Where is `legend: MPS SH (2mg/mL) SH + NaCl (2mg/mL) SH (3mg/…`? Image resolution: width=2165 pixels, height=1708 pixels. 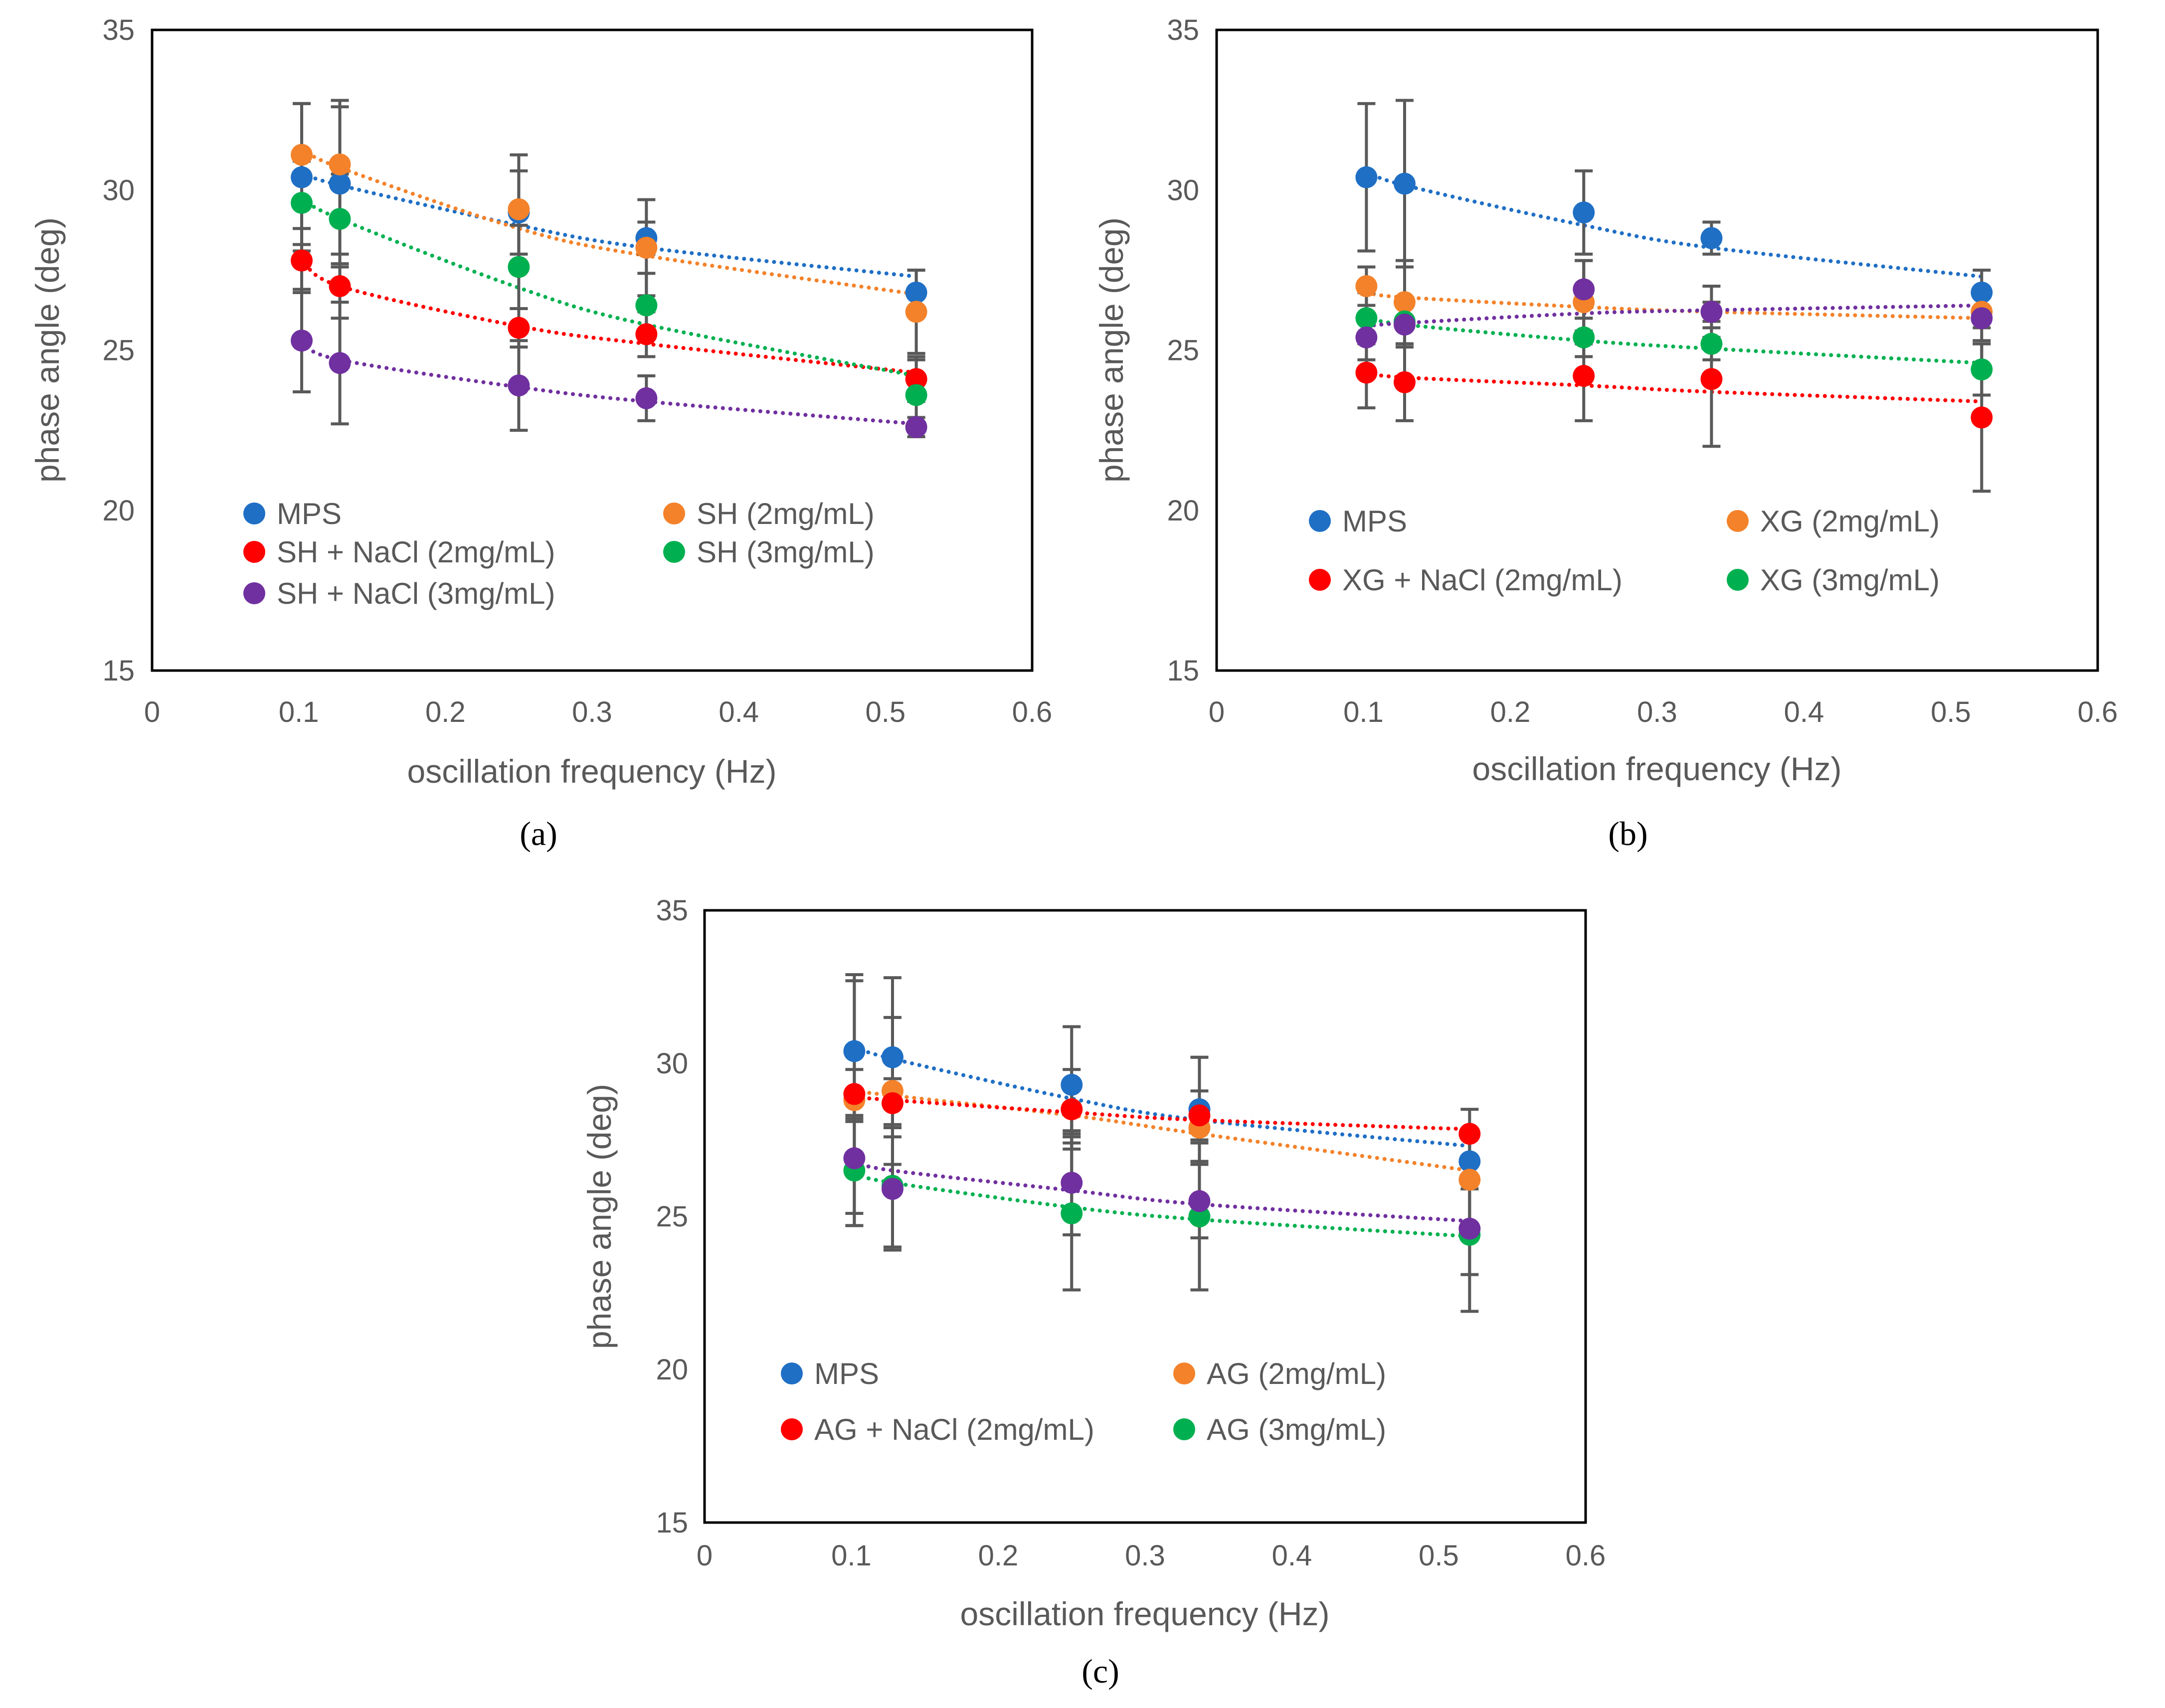 legend: MPS SH (2mg/mL) SH + NaCl (2mg/mL) SH (3mg/… is located at coordinates (559, 553).